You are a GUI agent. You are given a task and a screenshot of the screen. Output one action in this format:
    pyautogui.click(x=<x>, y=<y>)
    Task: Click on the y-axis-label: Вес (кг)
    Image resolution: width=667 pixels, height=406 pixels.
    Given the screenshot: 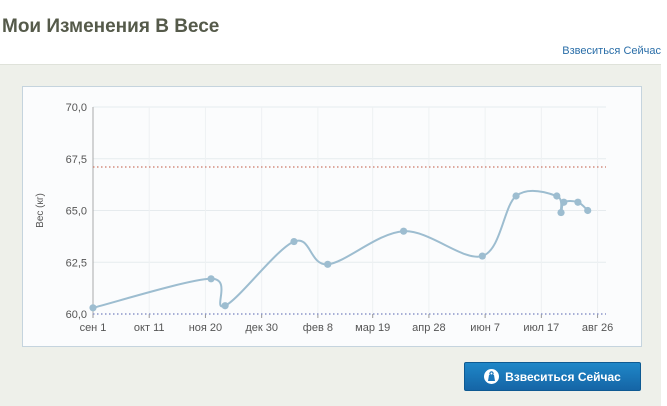 What is the action you would take?
    pyautogui.click(x=40, y=210)
    